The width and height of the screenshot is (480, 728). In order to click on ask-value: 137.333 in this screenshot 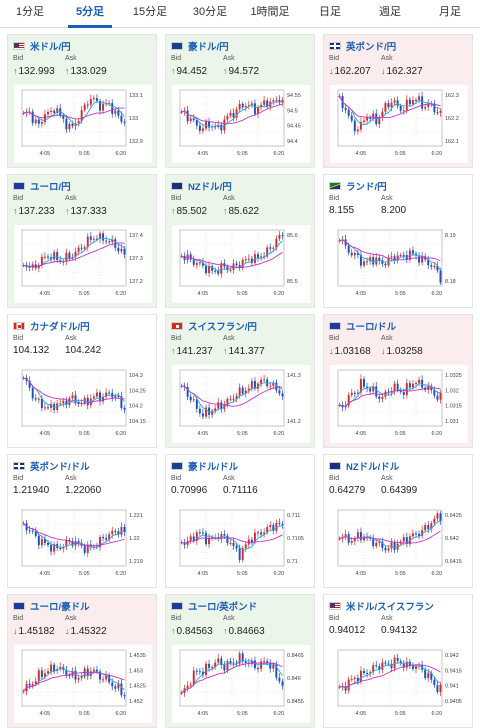, I will do `click(88, 211)`.